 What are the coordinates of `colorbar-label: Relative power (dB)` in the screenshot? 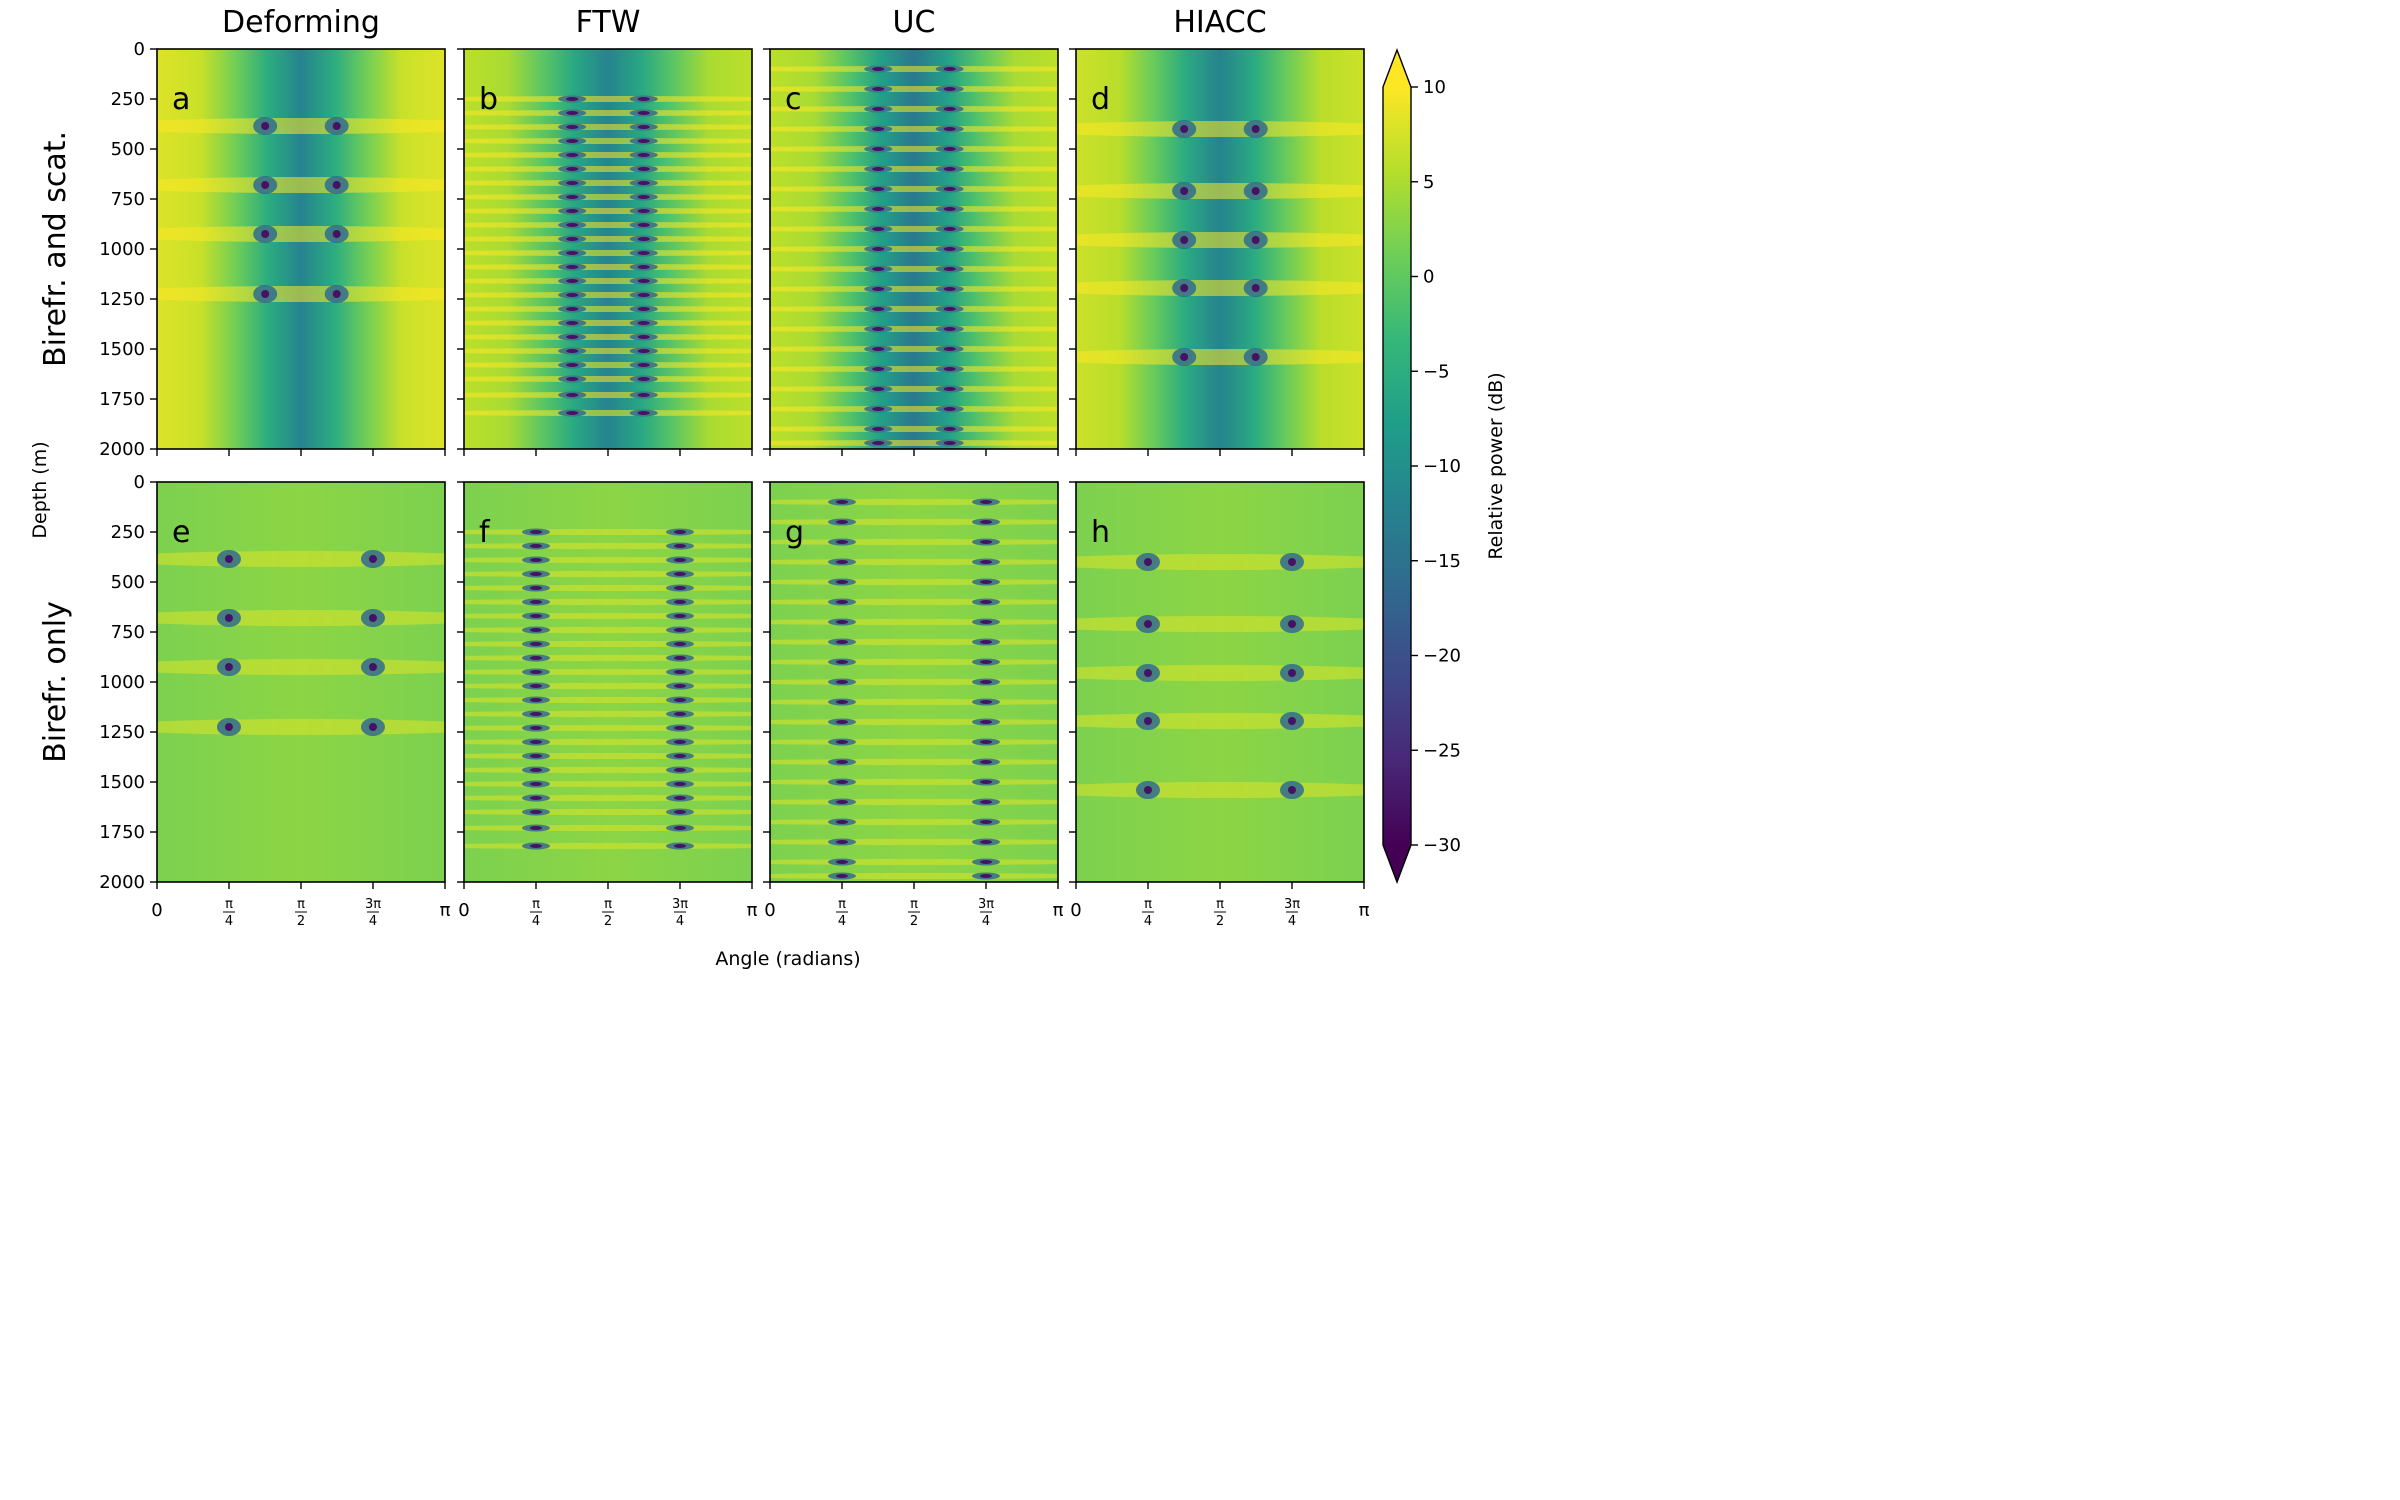 It's located at (1496, 465).